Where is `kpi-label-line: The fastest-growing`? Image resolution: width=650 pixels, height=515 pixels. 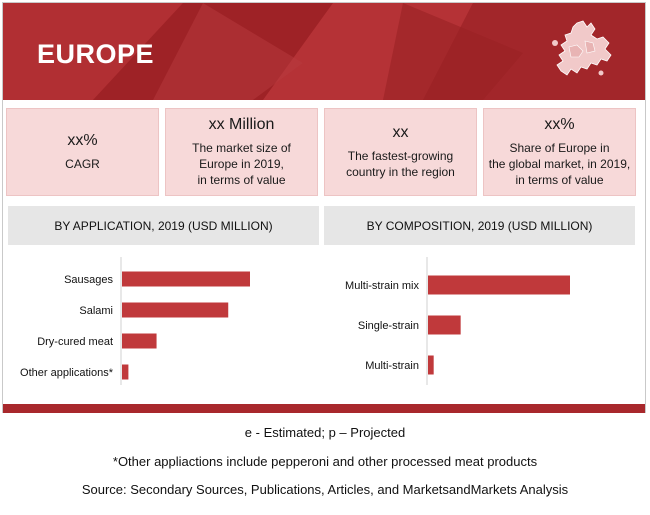
kpi-label-line: The fastest-growing is located at coordinates (400, 156).